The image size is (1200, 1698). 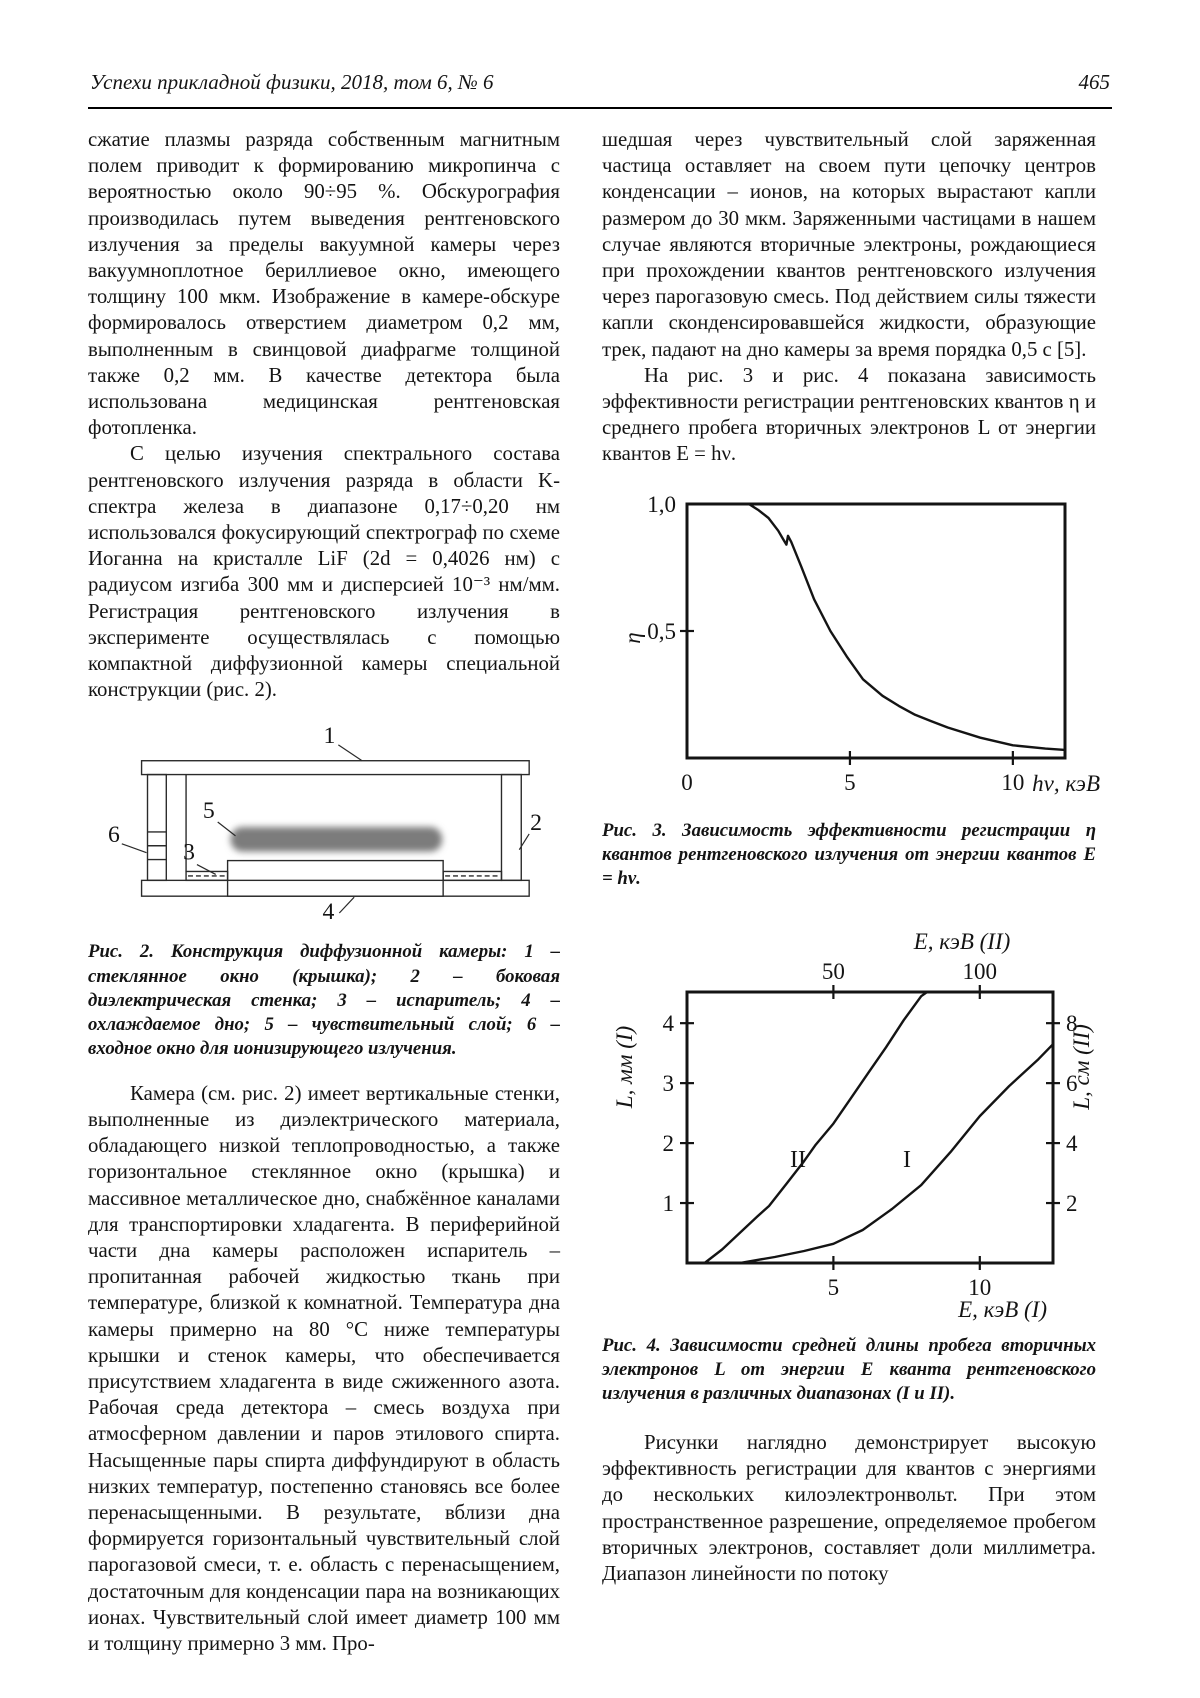 What do you see at coordinates (907, 1160) in the screenshot?
I see `fig4-series-label-I: I` at bounding box center [907, 1160].